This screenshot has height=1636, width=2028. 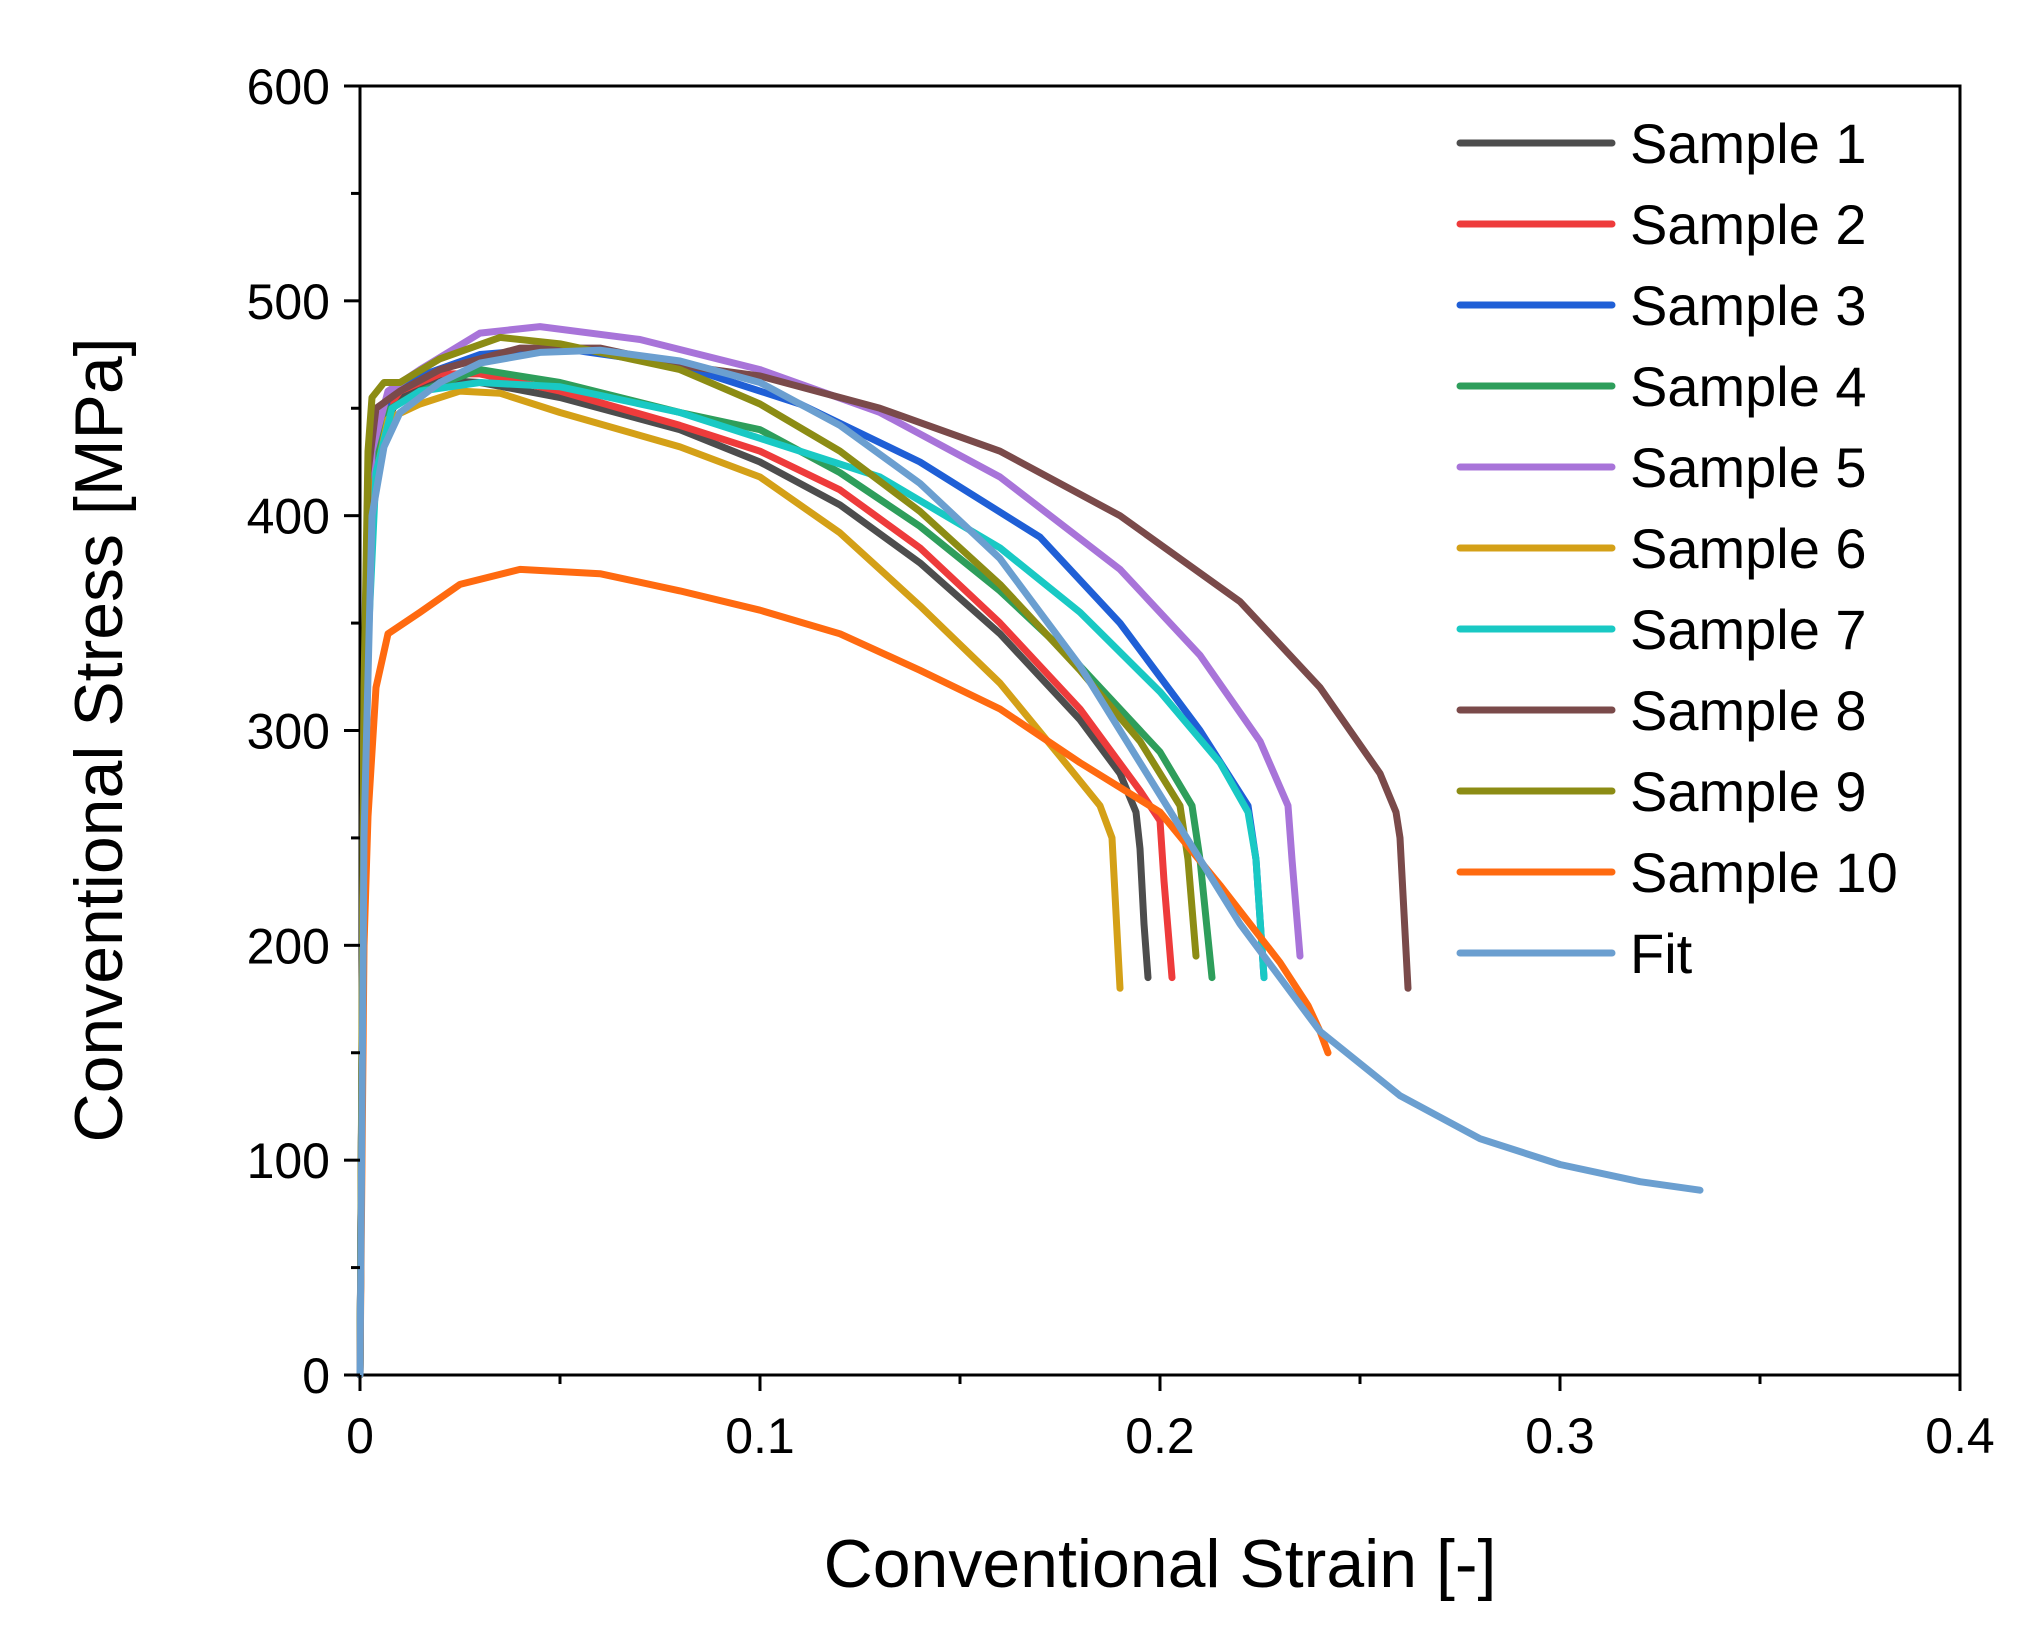 I want to click on legend-label-5: Sample 5, so click(x=1748, y=467).